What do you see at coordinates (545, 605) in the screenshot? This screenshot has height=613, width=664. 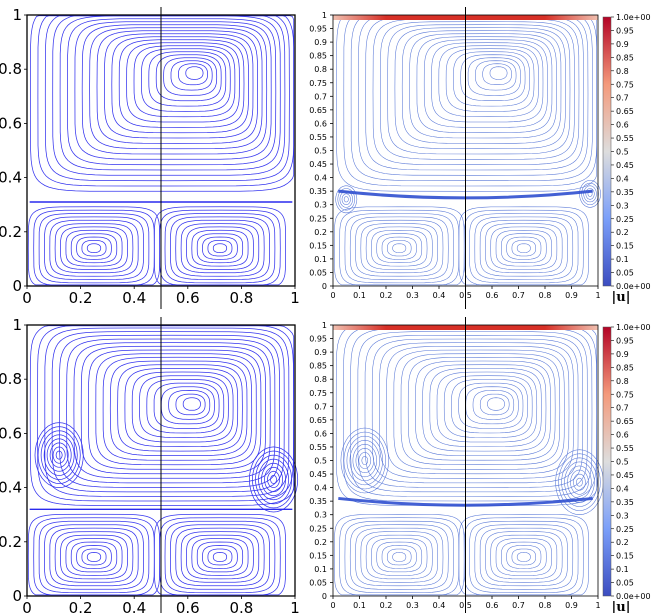 I see `x-tick-label: 0.8` at bounding box center [545, 605].